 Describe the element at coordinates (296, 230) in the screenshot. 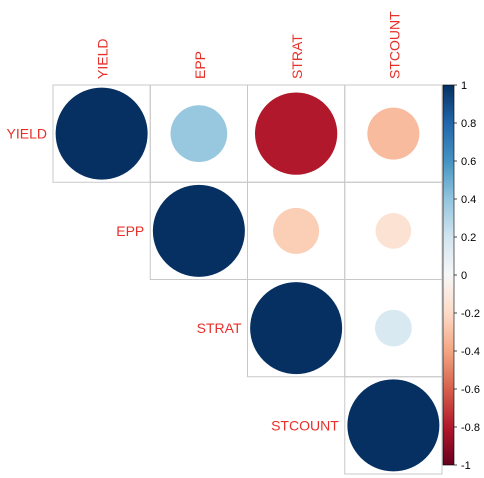

I see `corr-circle-epp-strat` at that location.